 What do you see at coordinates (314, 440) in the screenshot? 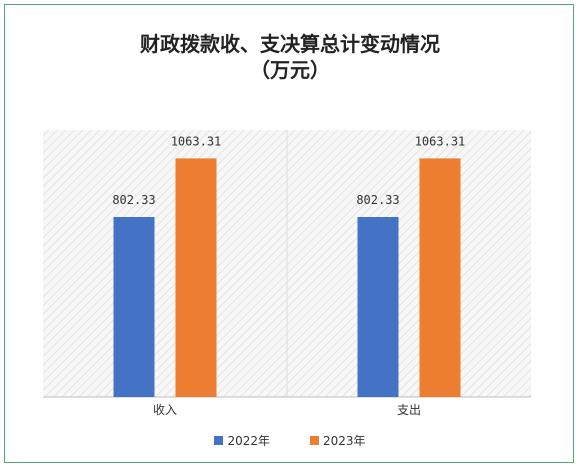
I see `legend-swatch-2023` at bounding box center [314, 440].